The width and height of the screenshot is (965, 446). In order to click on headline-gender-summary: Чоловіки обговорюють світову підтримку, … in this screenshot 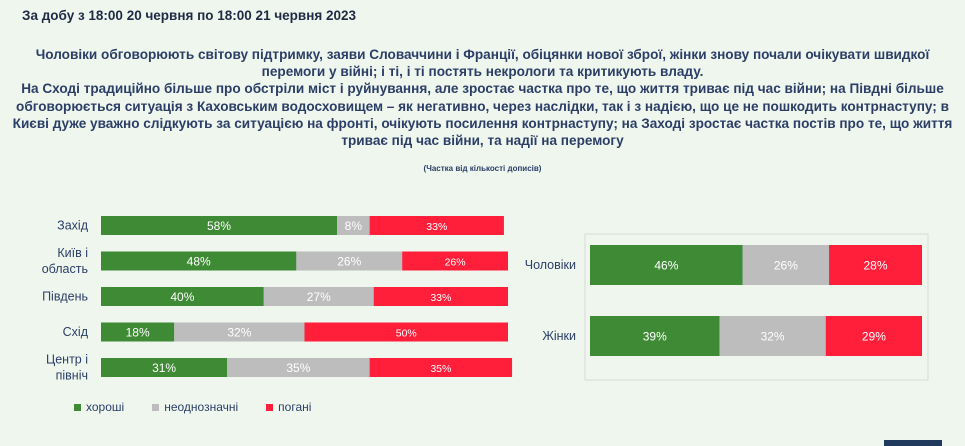, I will do `click(482, 63)`.